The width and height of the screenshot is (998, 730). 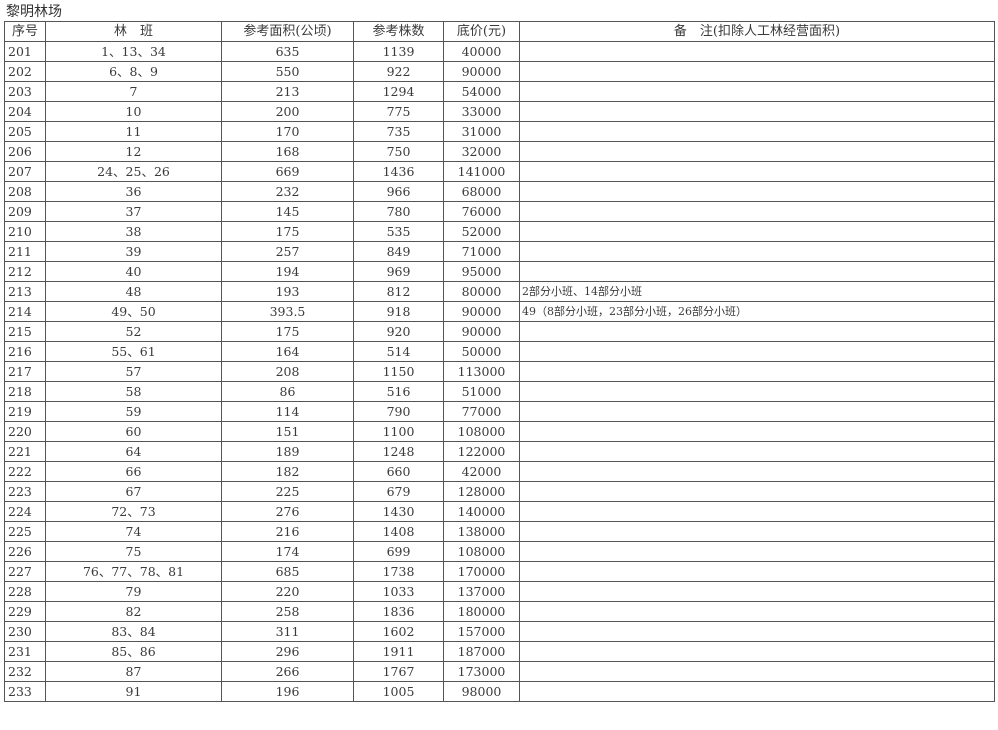 I want to click on table-row: 215 52 175 920 90000, so click(x=499, y=331).